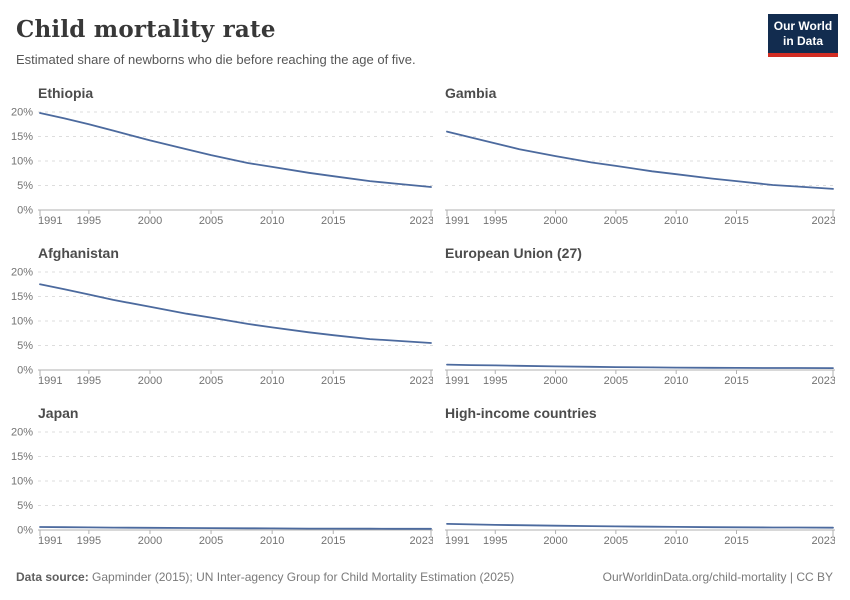 The image size is (850, 600). What do you see at coordinates (521, 413) in the screenshot?
I see `chart-title: High-income countries` at bounding box center [521, 413].